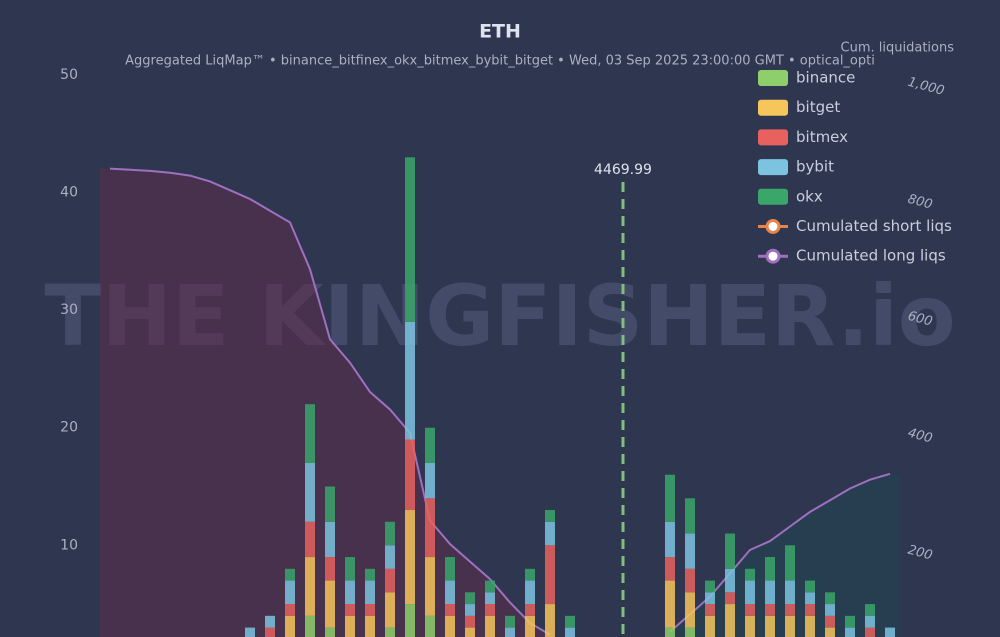 This screenshot has width=1000, height=637. Describe the element at coordinates (69, 310) in the screenshot. I see `y-tick-label: 30` at that location.